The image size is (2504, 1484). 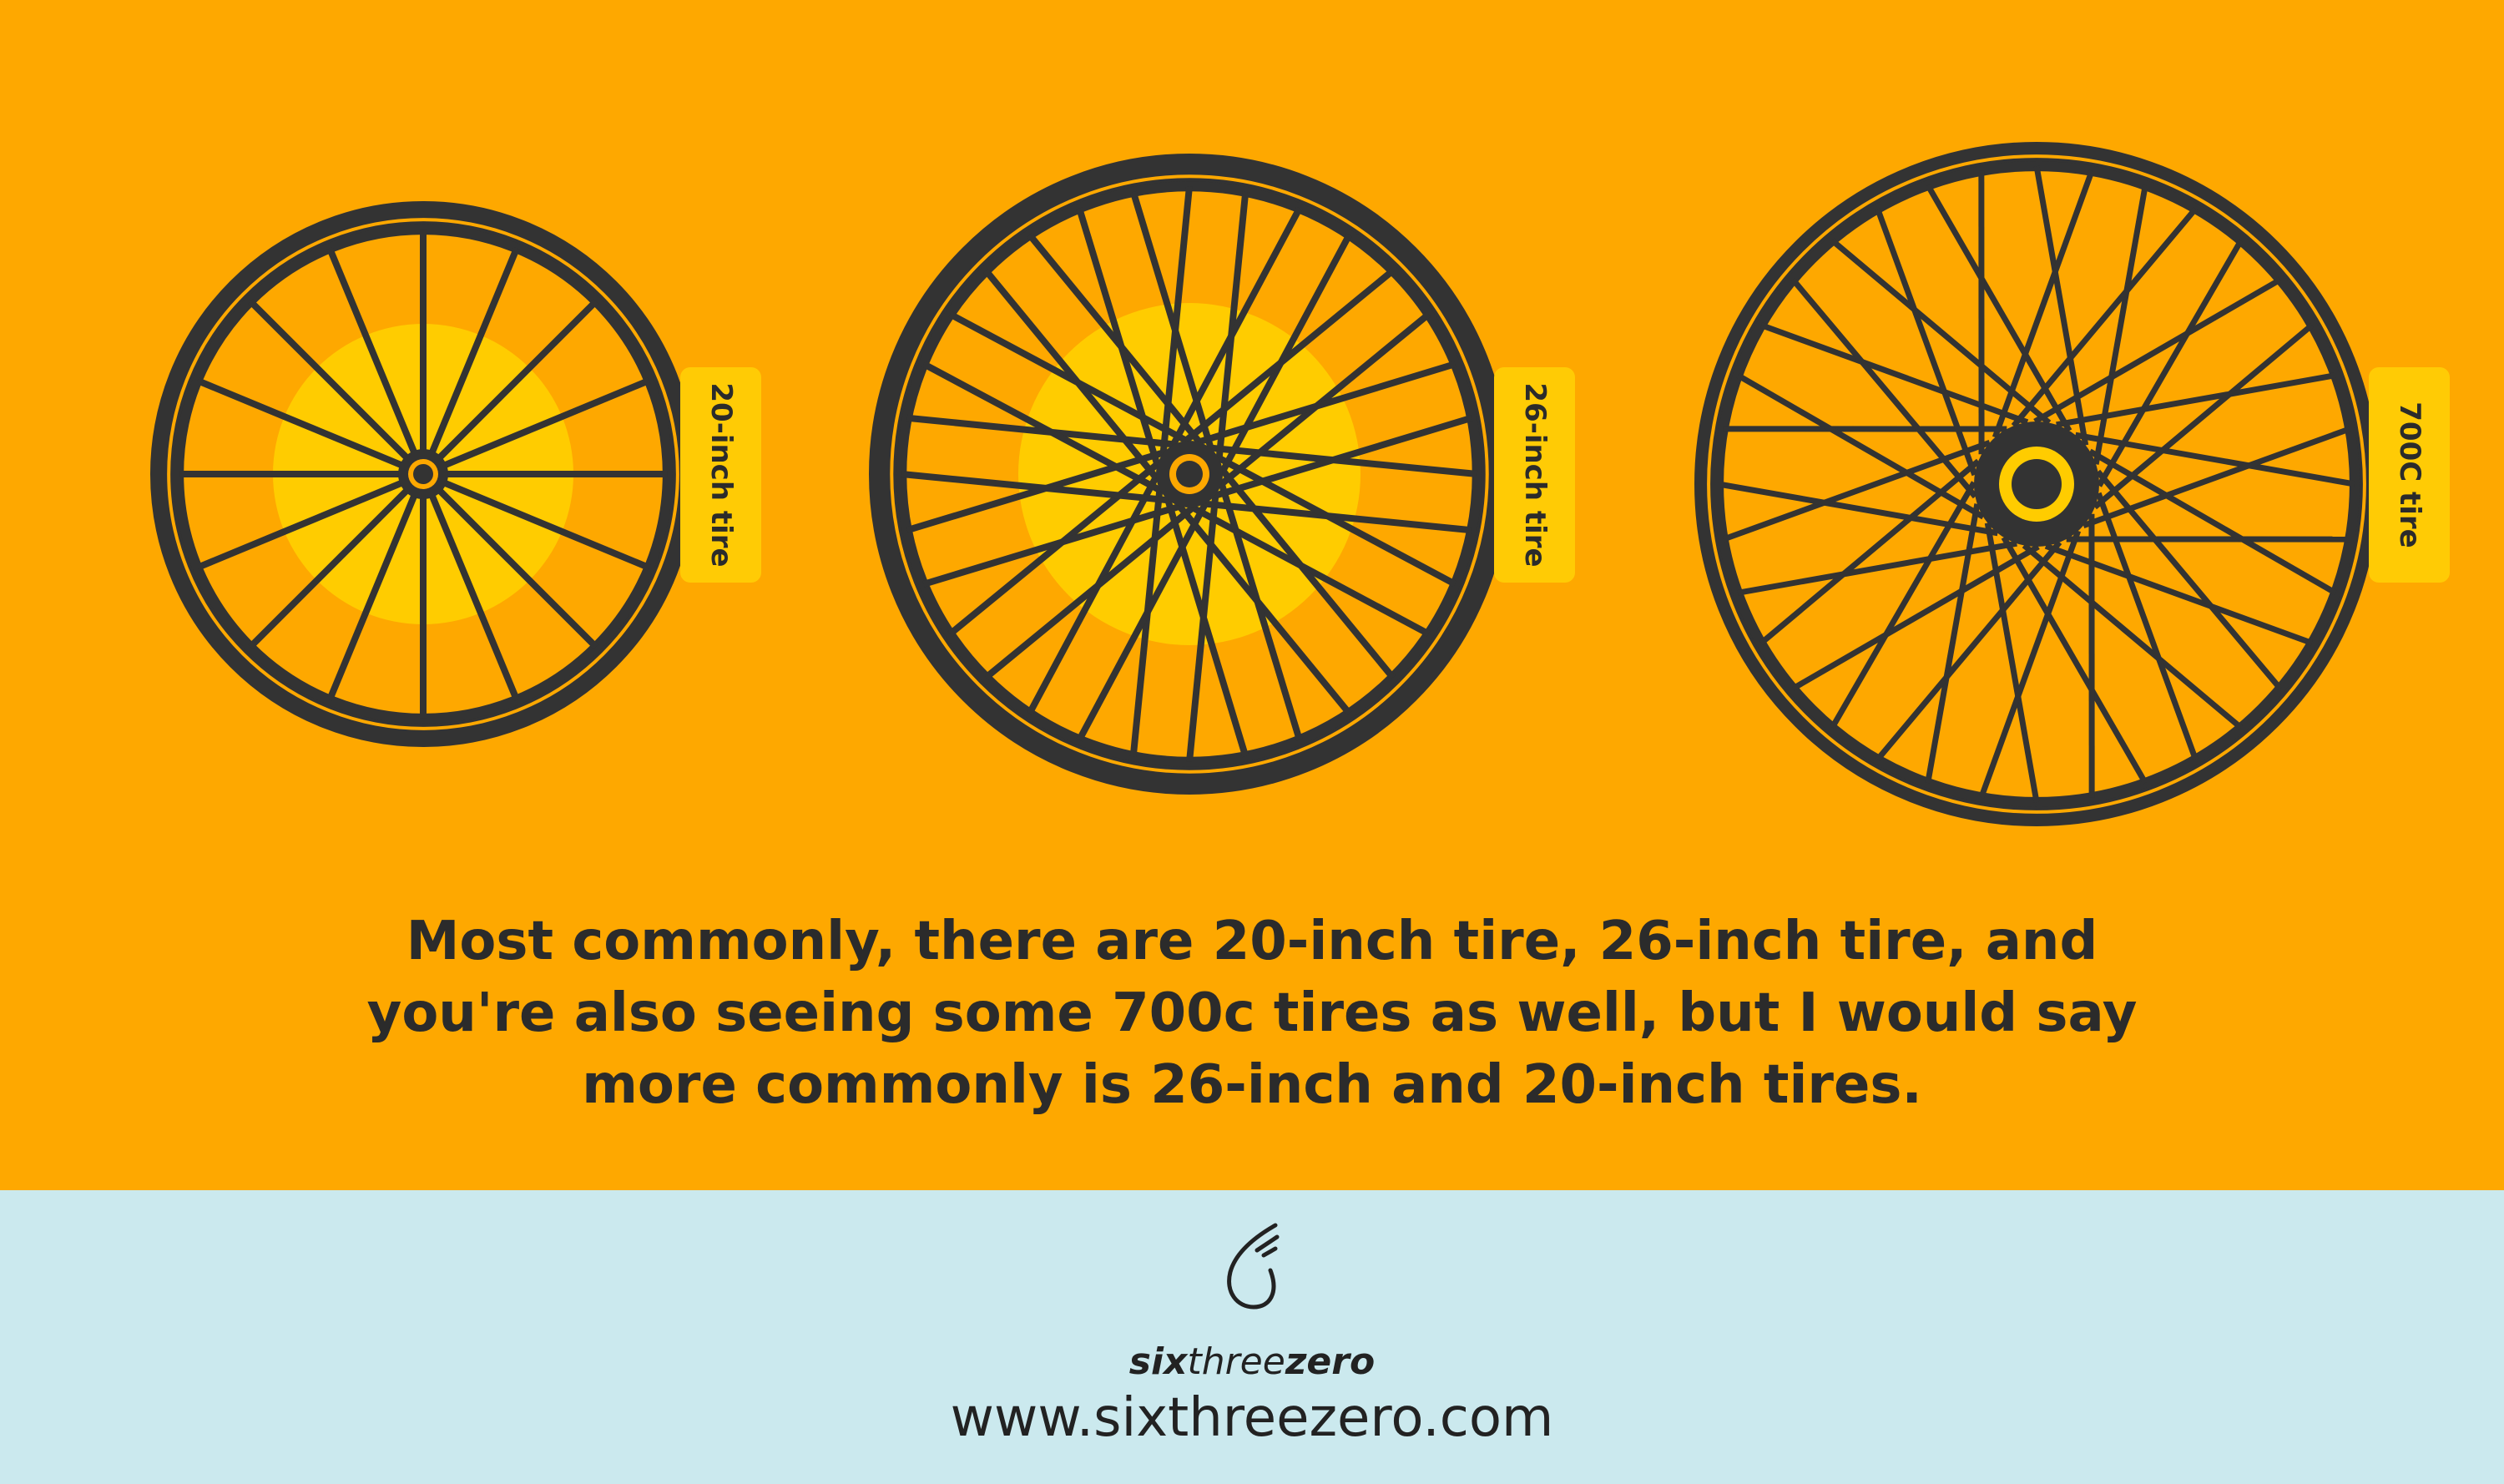 What do you see at coordinates (1158, 1361) in the screenshot?
I see `brand-six: six` at bounding box center [1158, 1361].